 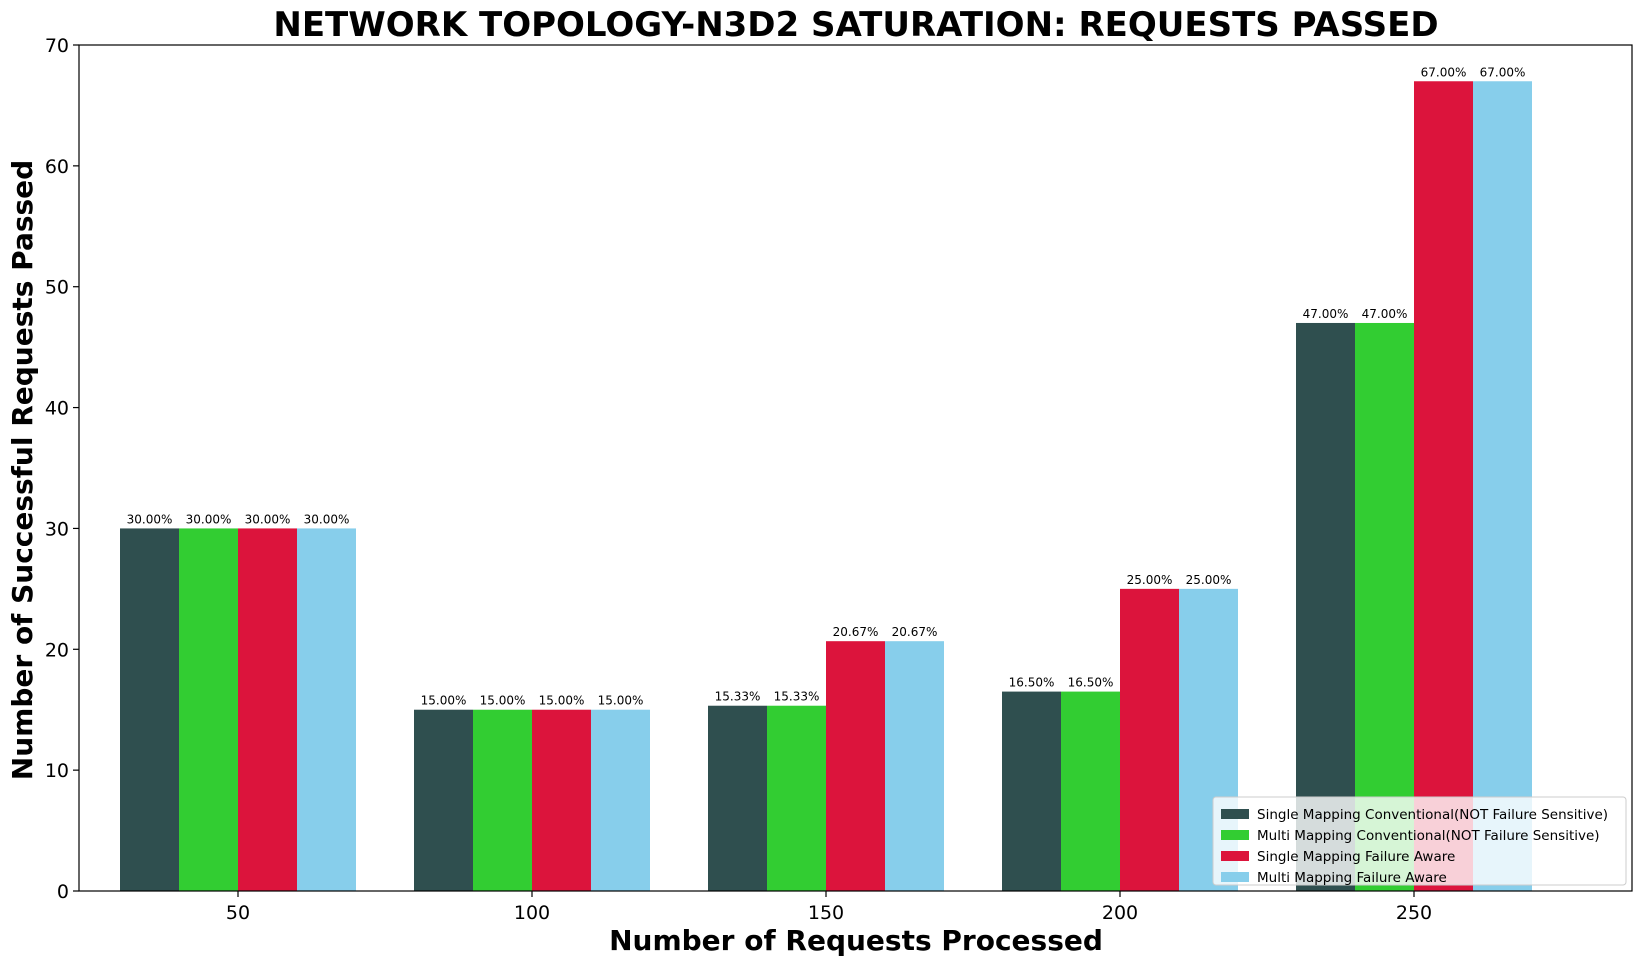 What do you see at coordinates (63, 892) in the screenshot?
I see `y-tick-label-0: 0` at bounding box center [63, 892].